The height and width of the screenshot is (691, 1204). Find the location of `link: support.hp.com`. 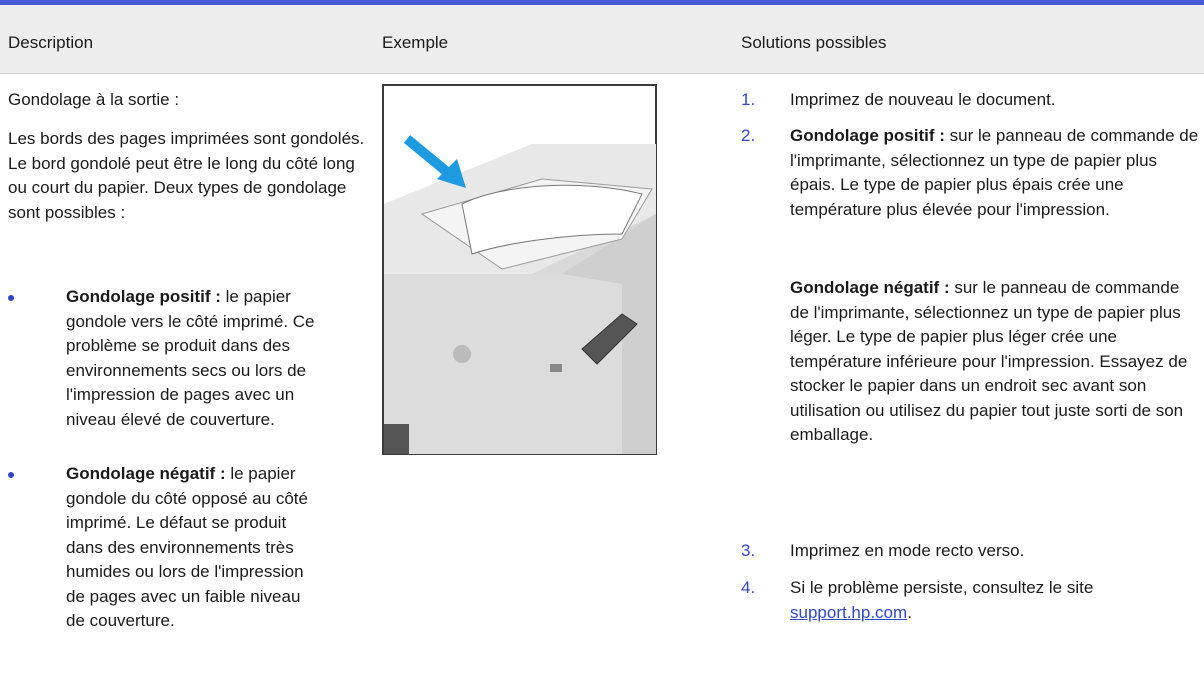

link: support.hp.com is located at coordinates (849, 612).